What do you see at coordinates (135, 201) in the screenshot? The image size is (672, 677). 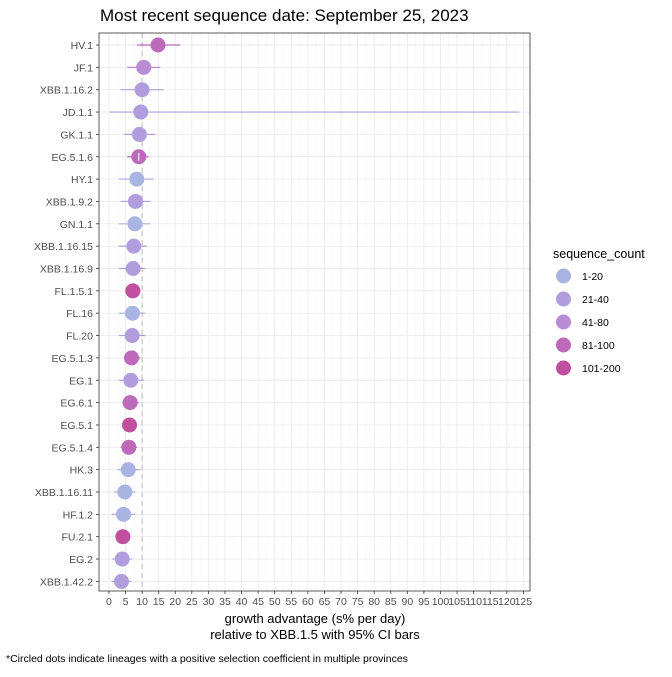 I see `point-XBB.1.9.2` at bounding box center [135, 201].